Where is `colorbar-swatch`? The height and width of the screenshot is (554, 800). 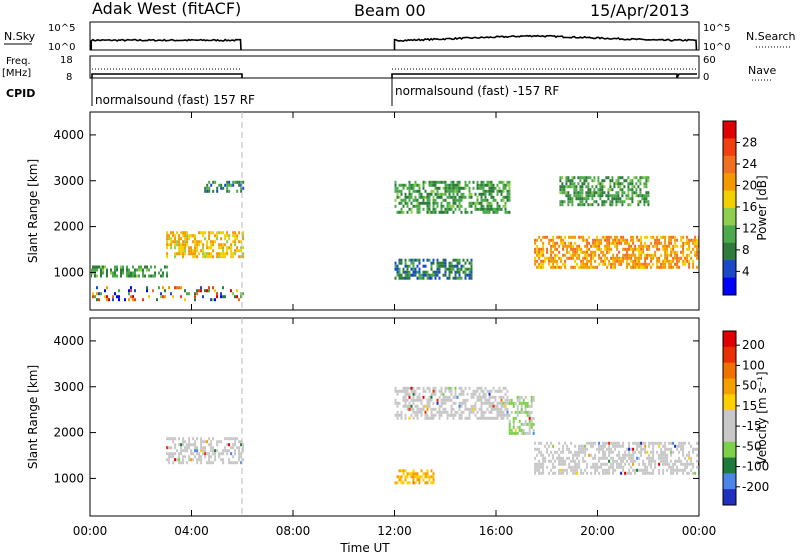
colorbar-swatch is located at coordinates (729, 370).